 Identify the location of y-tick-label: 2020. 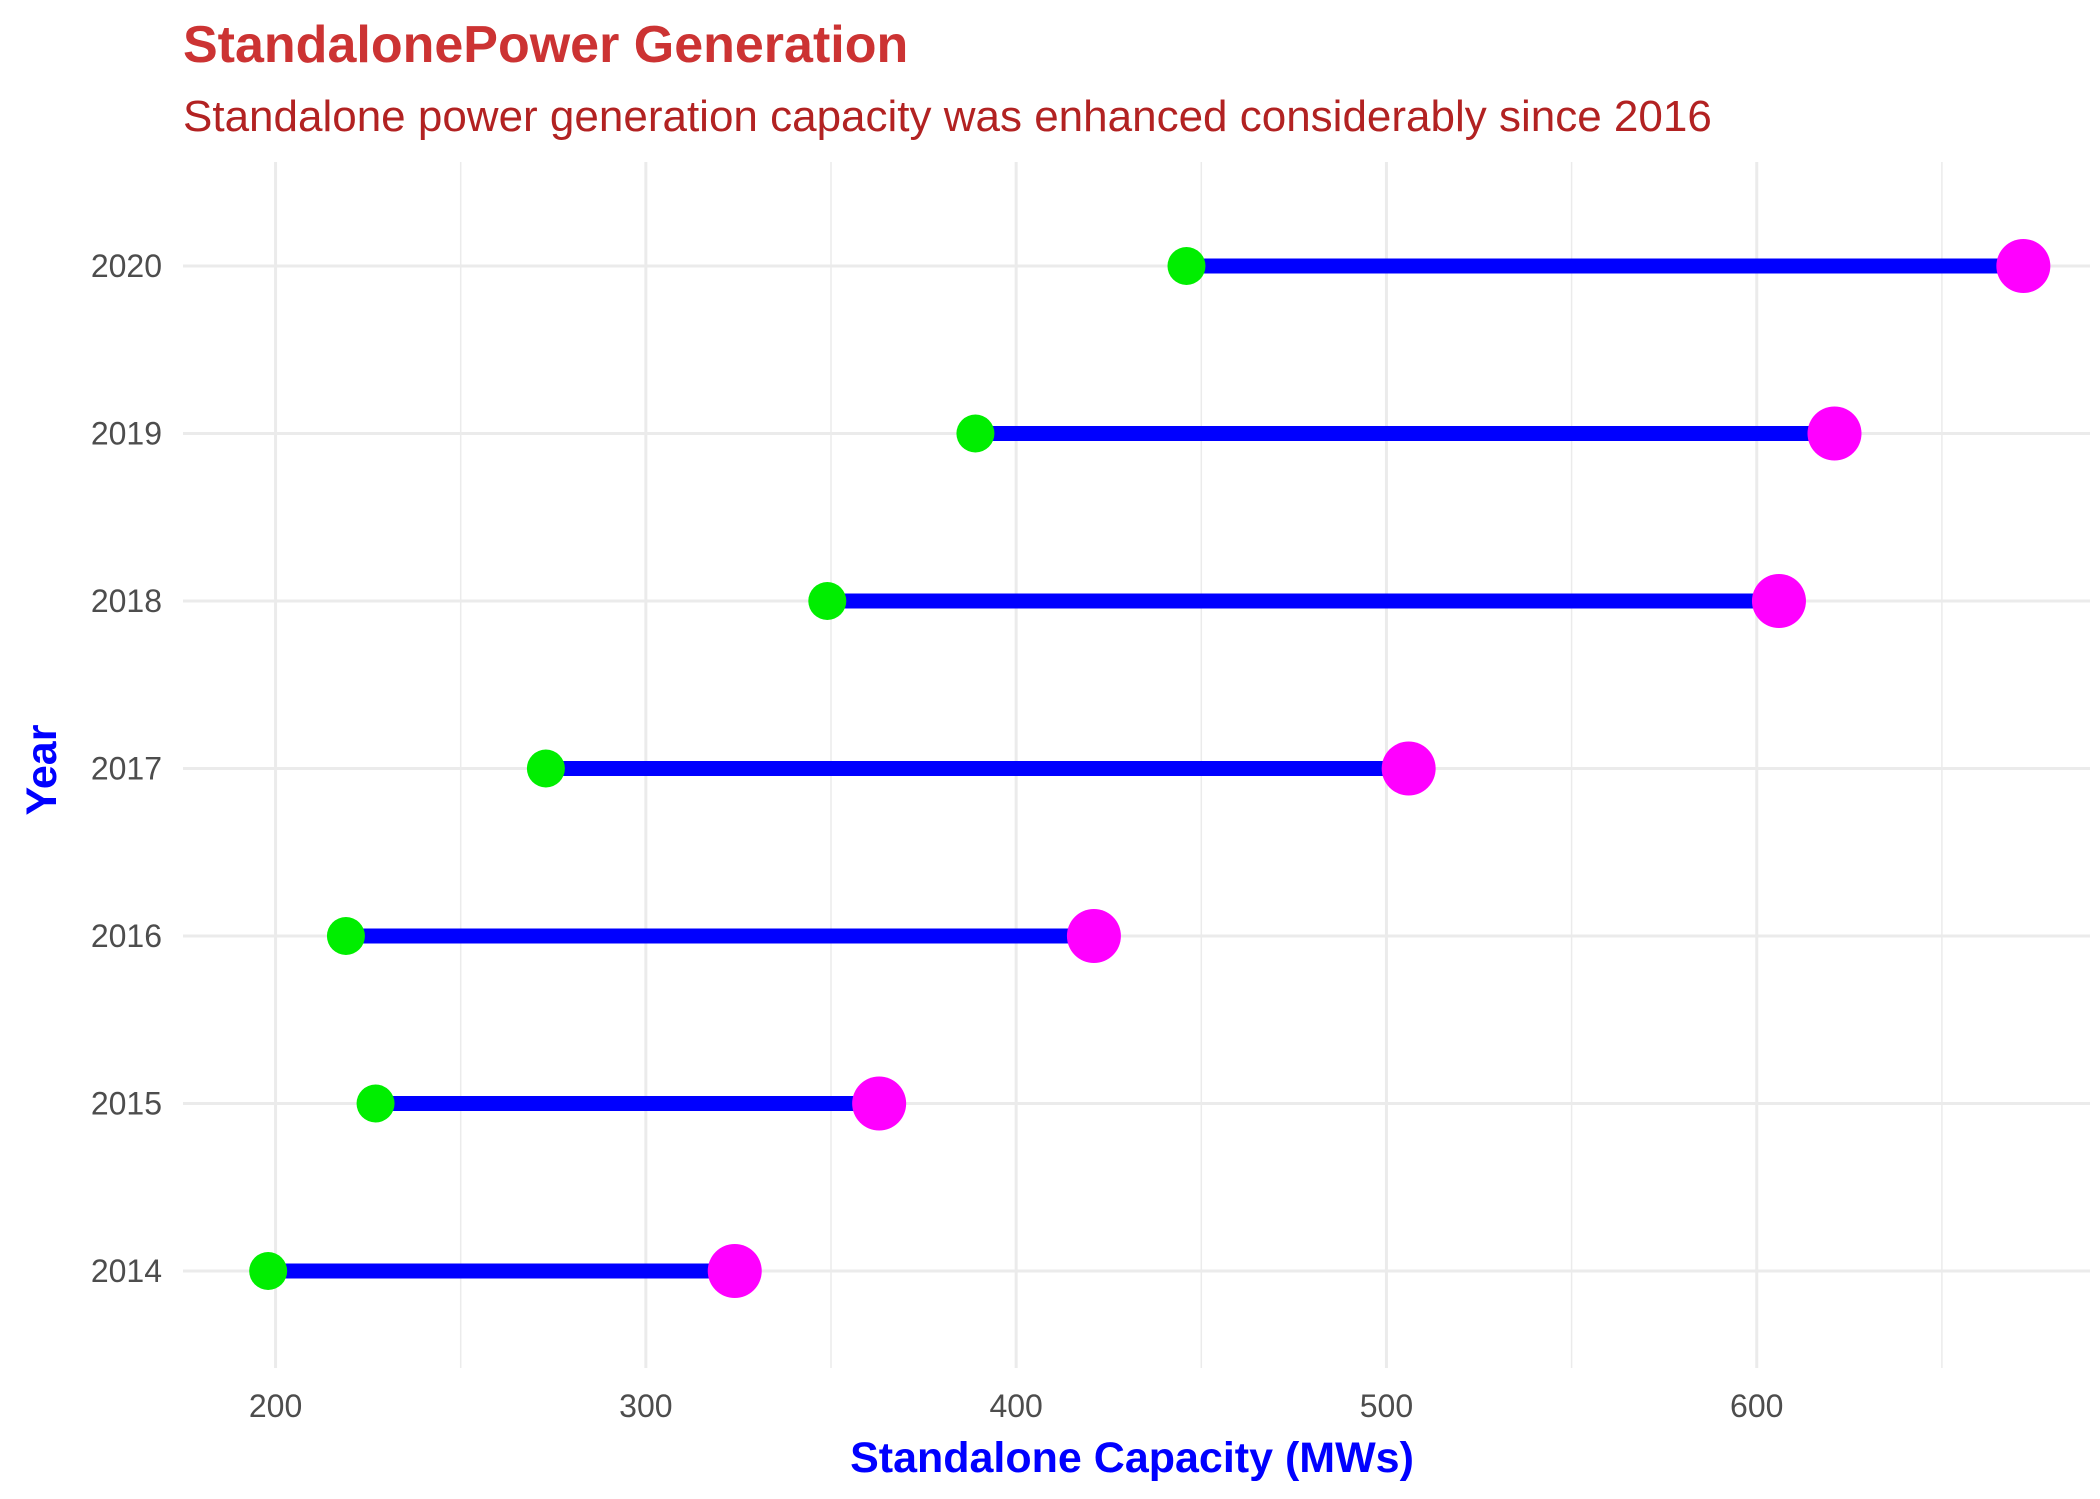
(126, 266).